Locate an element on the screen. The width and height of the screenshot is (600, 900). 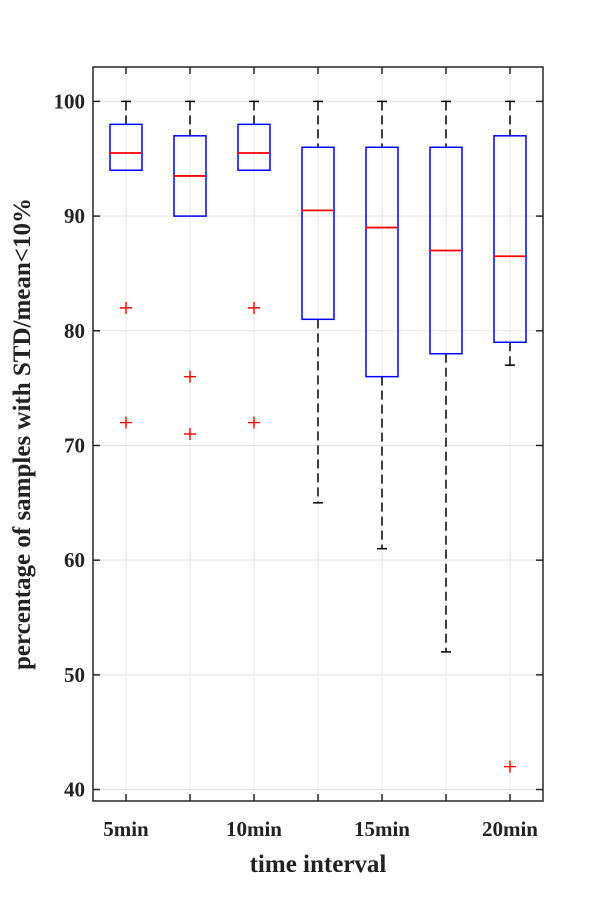
y-tick-label: 50 is located at coordinates (74, 675).